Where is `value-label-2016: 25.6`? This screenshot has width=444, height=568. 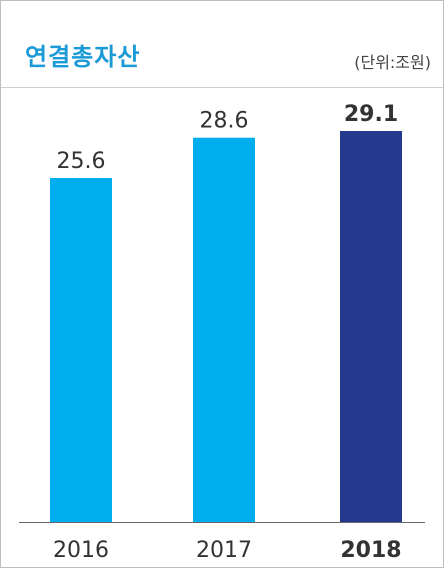 value-label-2016: 25.6 is located at coordinates (81, 161).